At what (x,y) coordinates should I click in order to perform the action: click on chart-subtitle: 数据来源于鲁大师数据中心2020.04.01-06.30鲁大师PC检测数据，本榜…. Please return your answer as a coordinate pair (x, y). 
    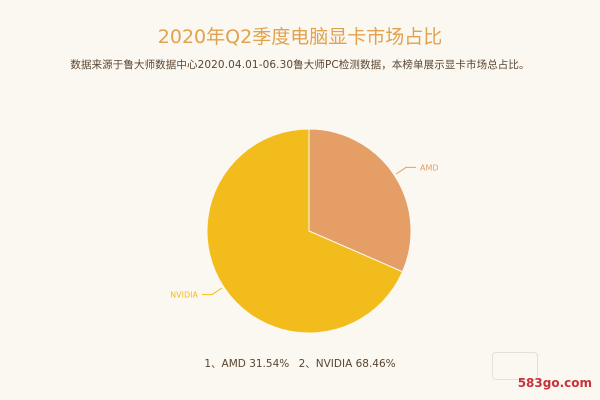
    Looking at the image, I should click on (300, 65).